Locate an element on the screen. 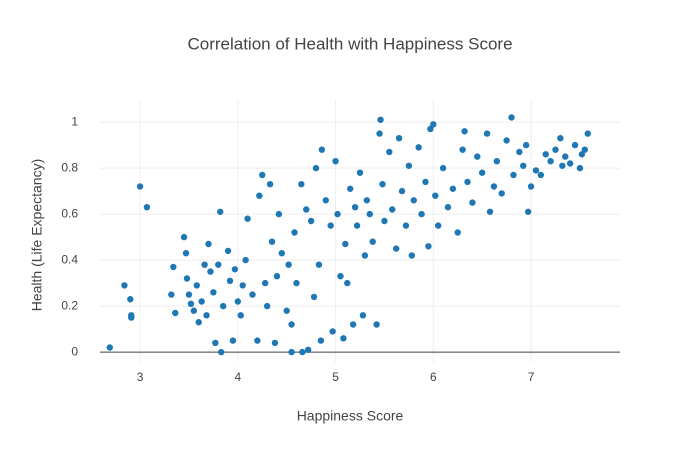  x-axis-title: Happiness Score is located at coordinates (350, 416).